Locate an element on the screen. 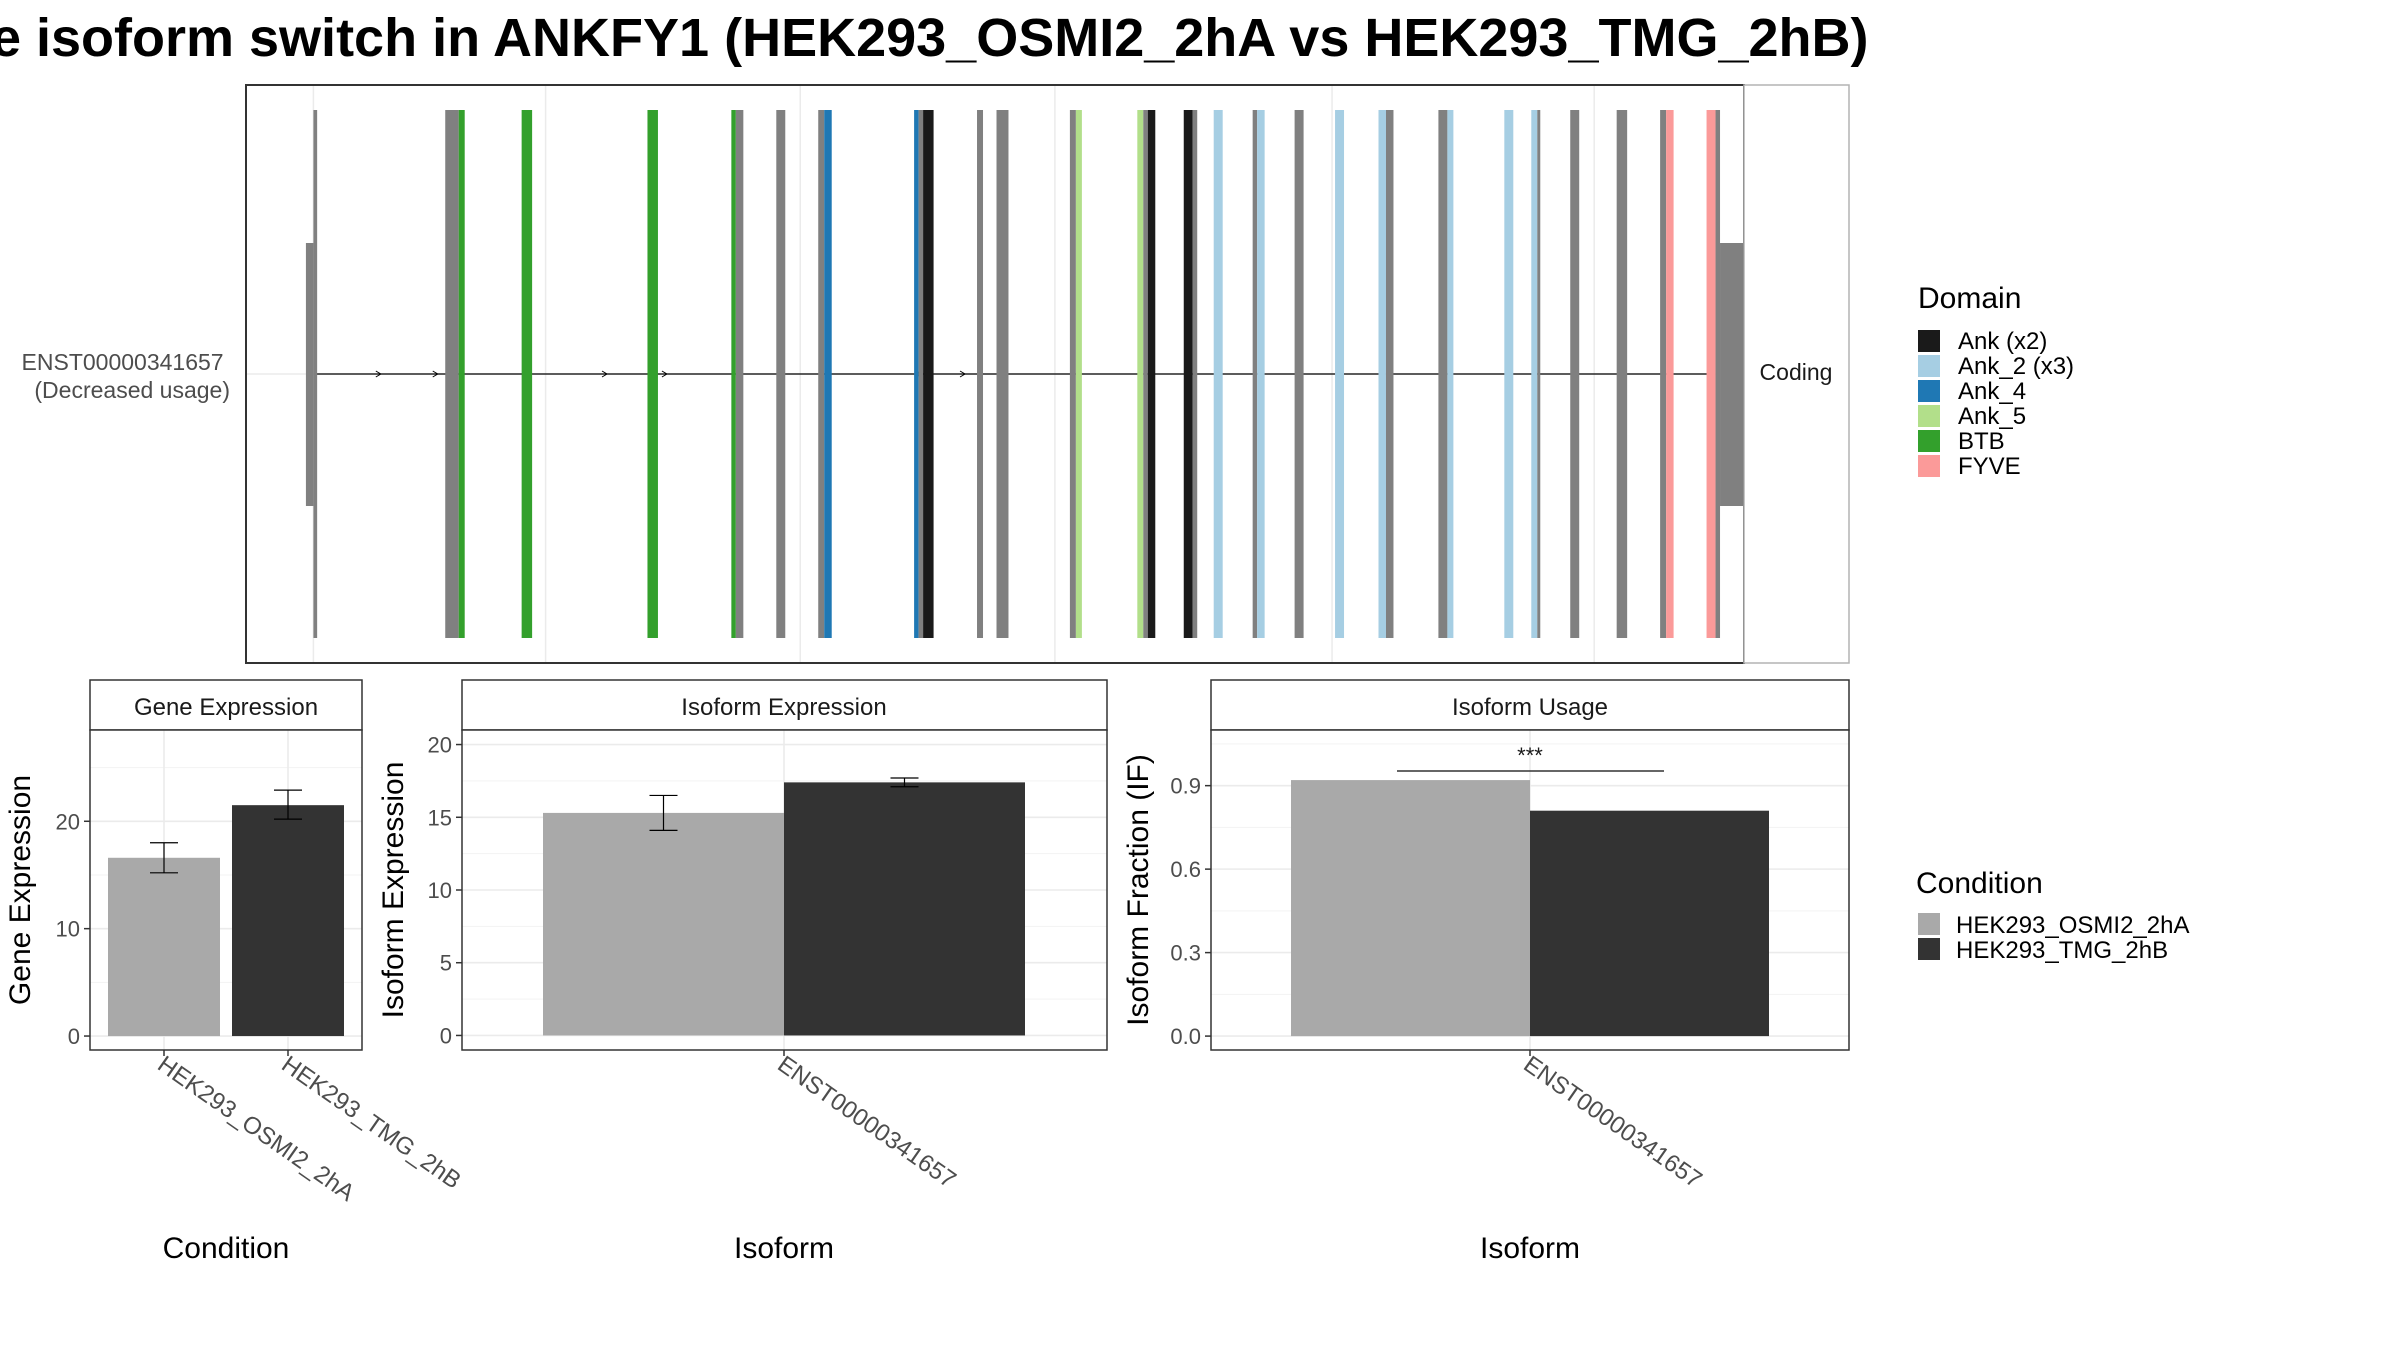 The image size is (2400, 1350). transcript-usage-label: (Decreased usage) is located at coordinates (132, 390).